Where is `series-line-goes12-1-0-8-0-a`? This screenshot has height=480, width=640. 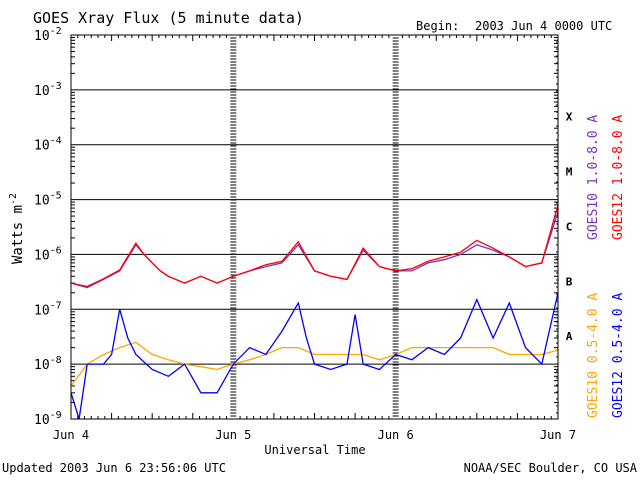
series-line-goes12-1-0-8-0-a is located at coordinates (314, 246).